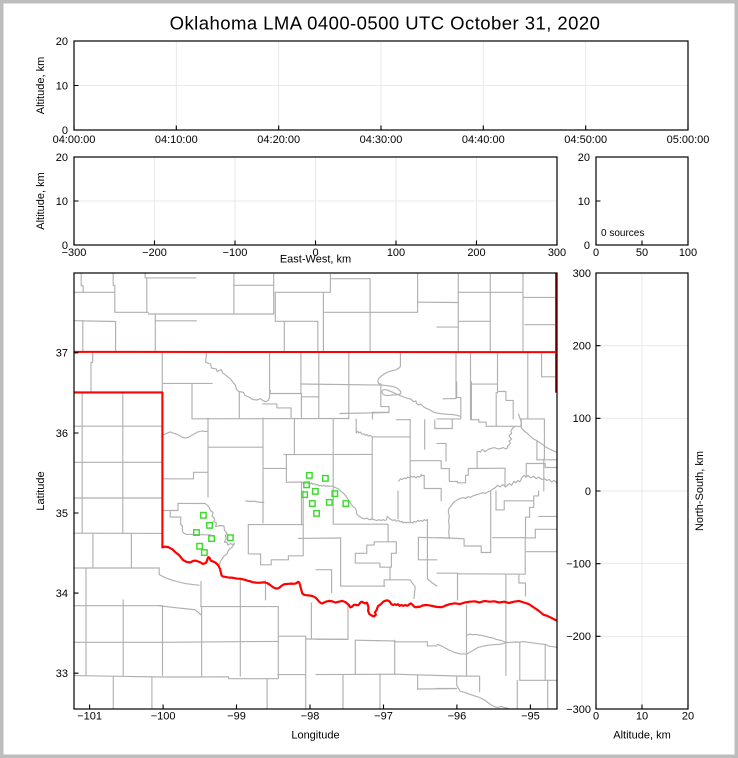 The image size is (738, 758). Describe the element at coordinates (688, 140) in the screenshot. I see `svg-text: 05:00:00` at that location.